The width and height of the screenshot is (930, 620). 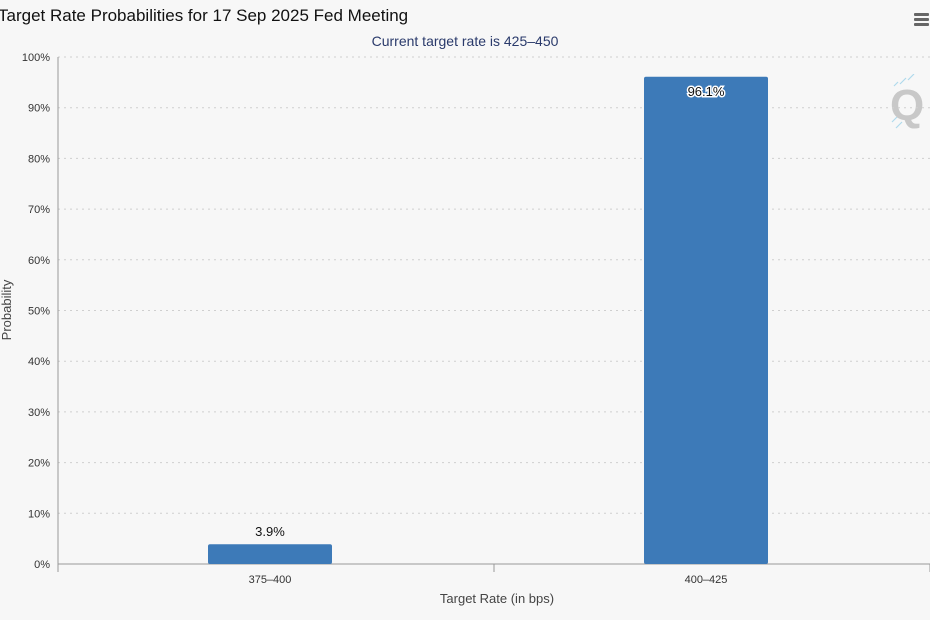 What do you see at coordinates (39, 514) in the screenshot?
I see `y-tick-label: 10%` at bounding box center [39, 514].